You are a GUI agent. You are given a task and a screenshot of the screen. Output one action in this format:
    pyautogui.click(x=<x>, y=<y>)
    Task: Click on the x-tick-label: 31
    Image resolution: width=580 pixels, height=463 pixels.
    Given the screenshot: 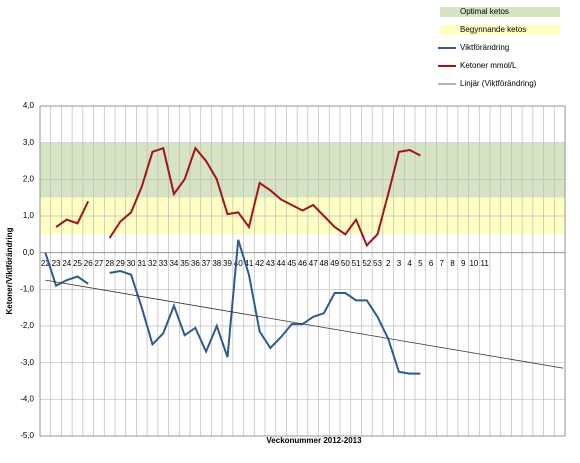 What is the action you would take?
    pyautogui.click(x=141, y=263)
    